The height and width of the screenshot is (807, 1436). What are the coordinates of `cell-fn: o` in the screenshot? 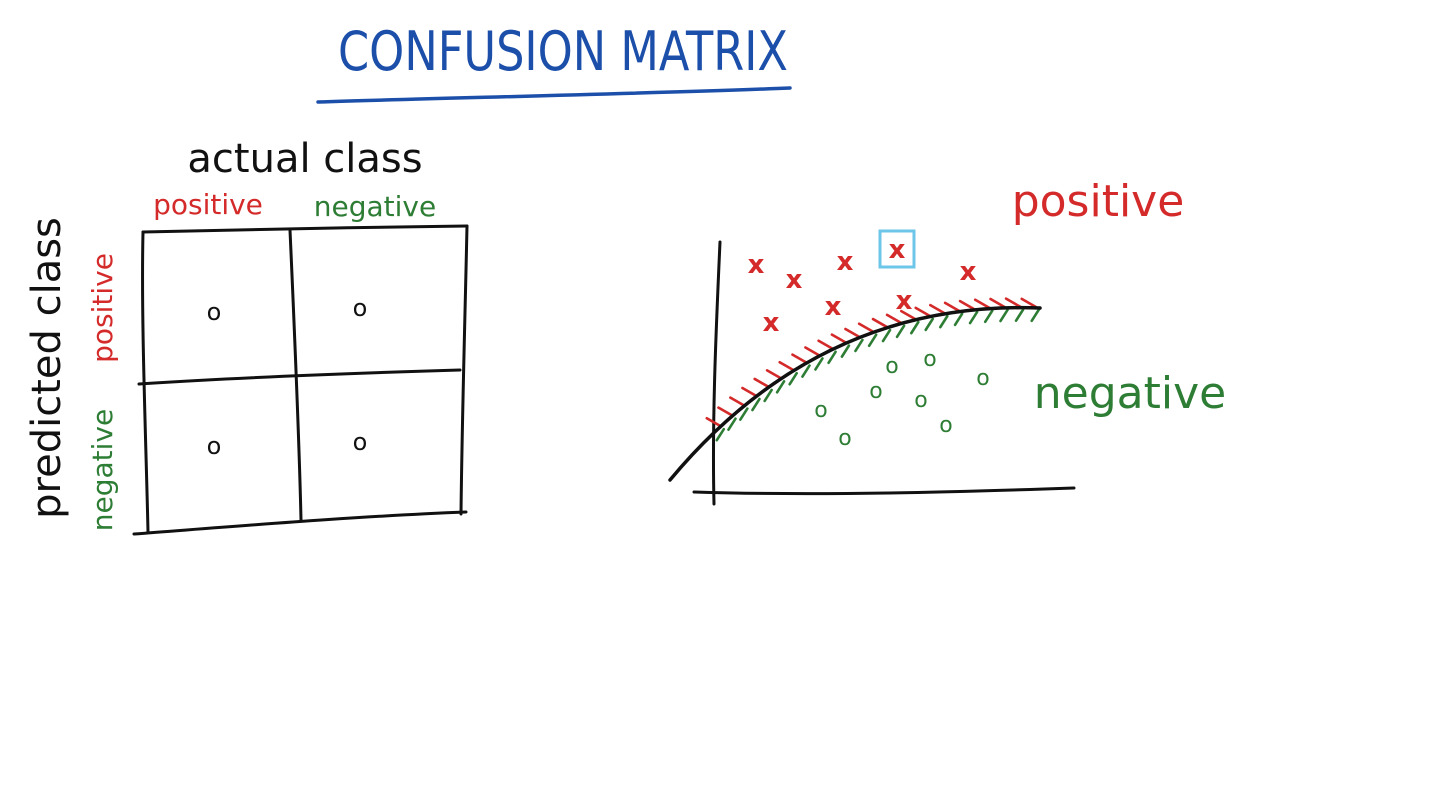 It's located at (214, 446).